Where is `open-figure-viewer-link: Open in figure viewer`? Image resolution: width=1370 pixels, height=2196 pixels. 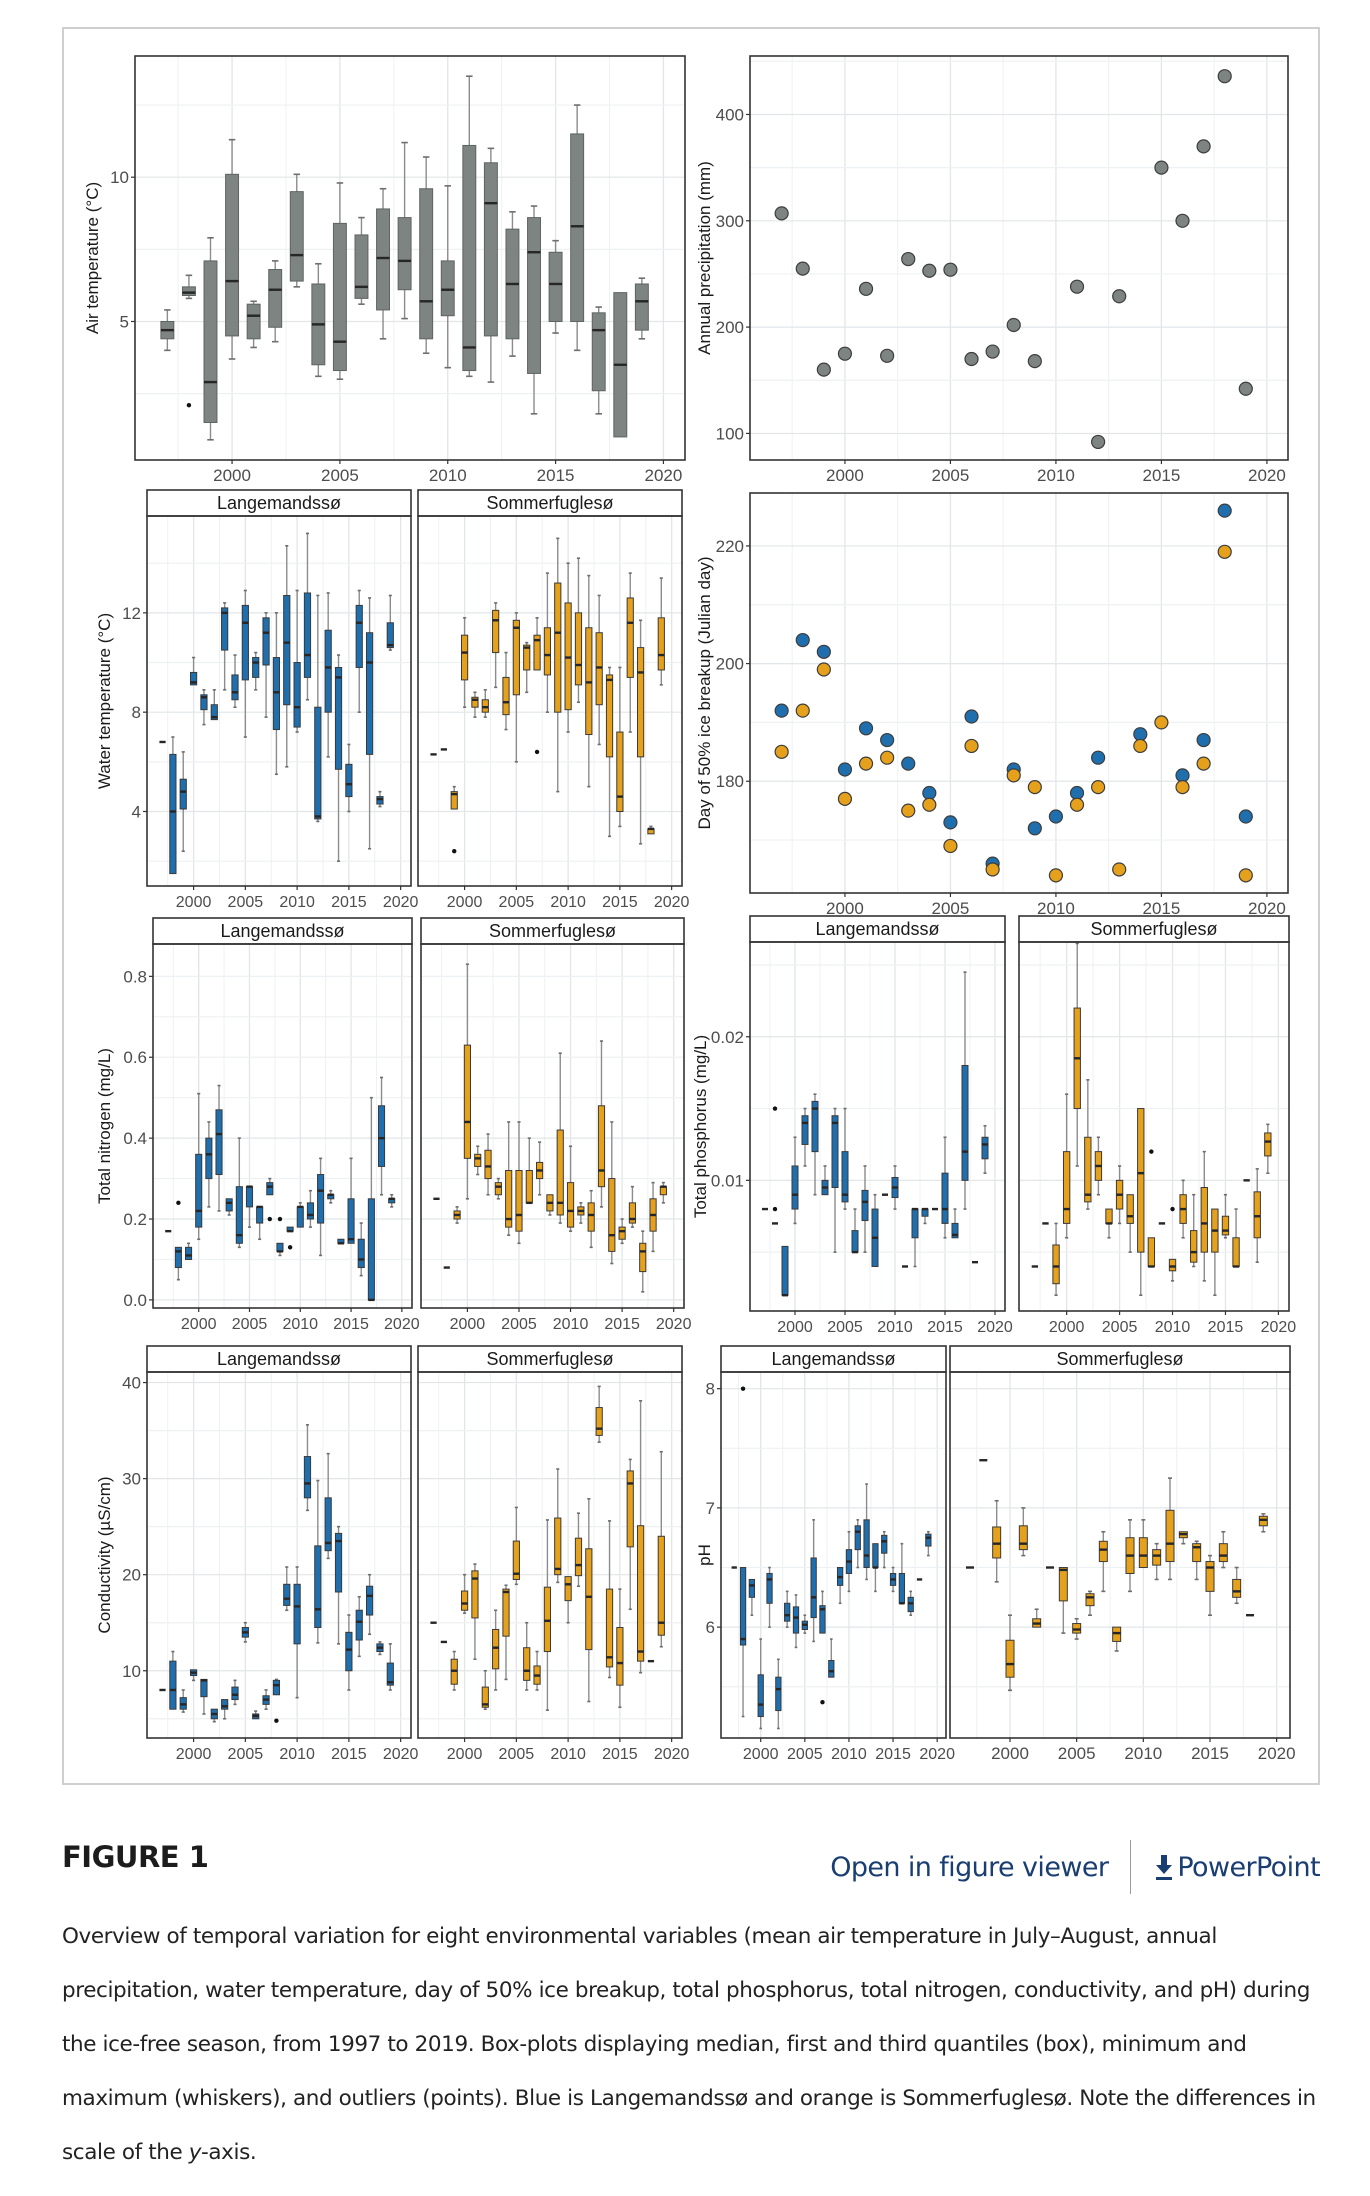 open-figure-viewer-link: Open in figure viewer is located at coordinates (969, 1867).